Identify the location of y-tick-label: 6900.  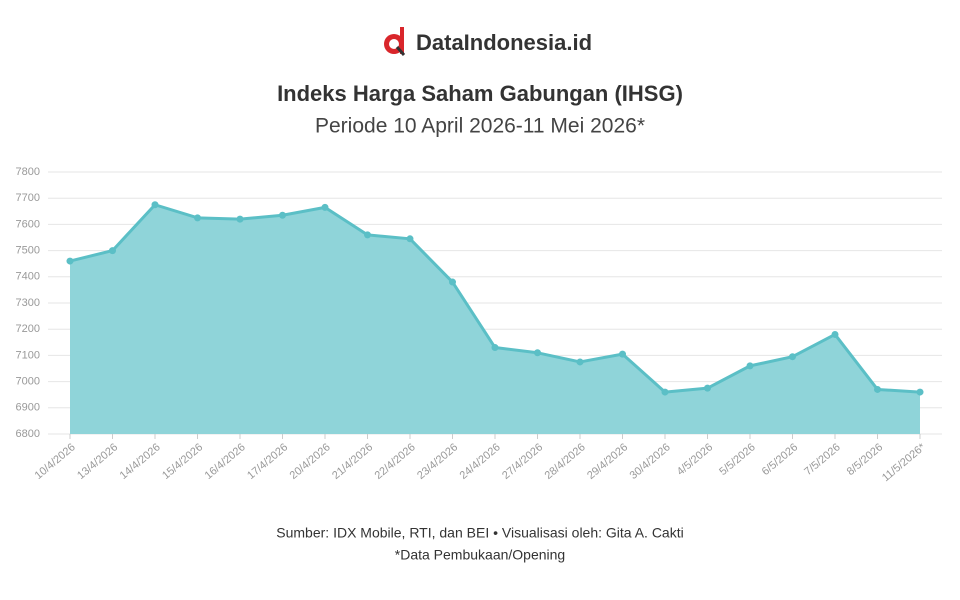
(28, 408).